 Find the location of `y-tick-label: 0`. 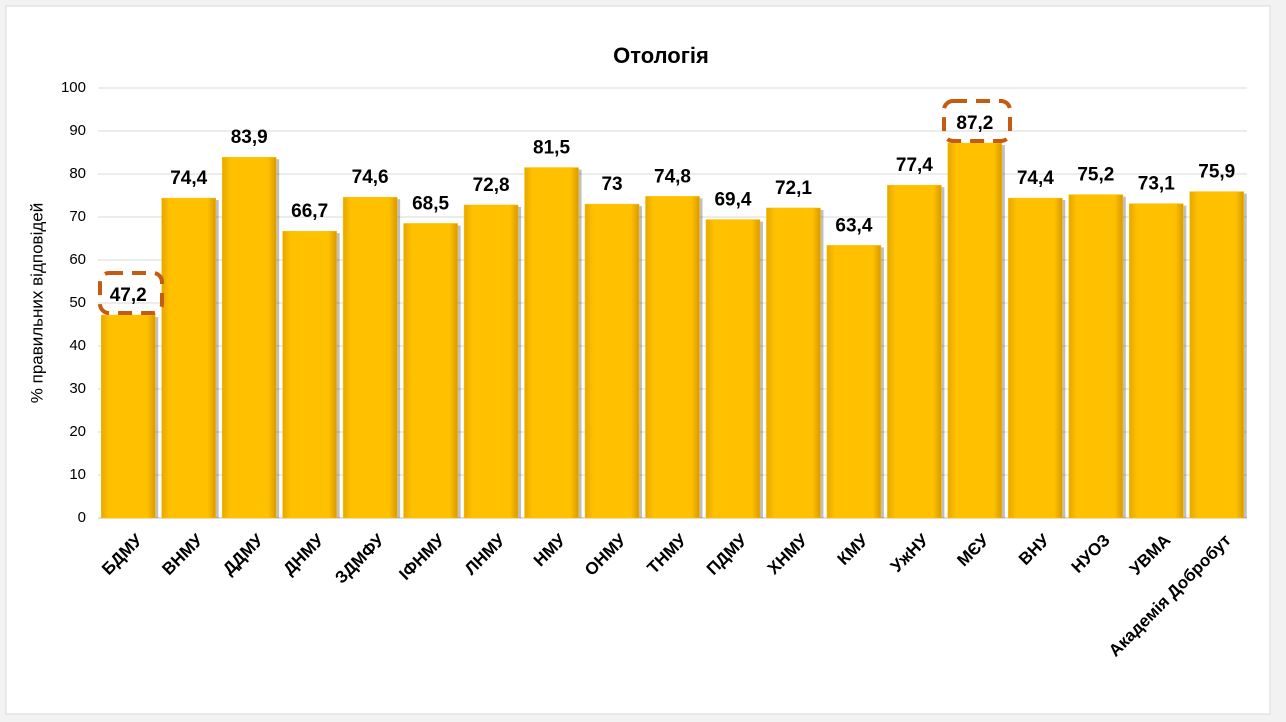

y-tick-label: 0 is located at coordinates (82, 517).